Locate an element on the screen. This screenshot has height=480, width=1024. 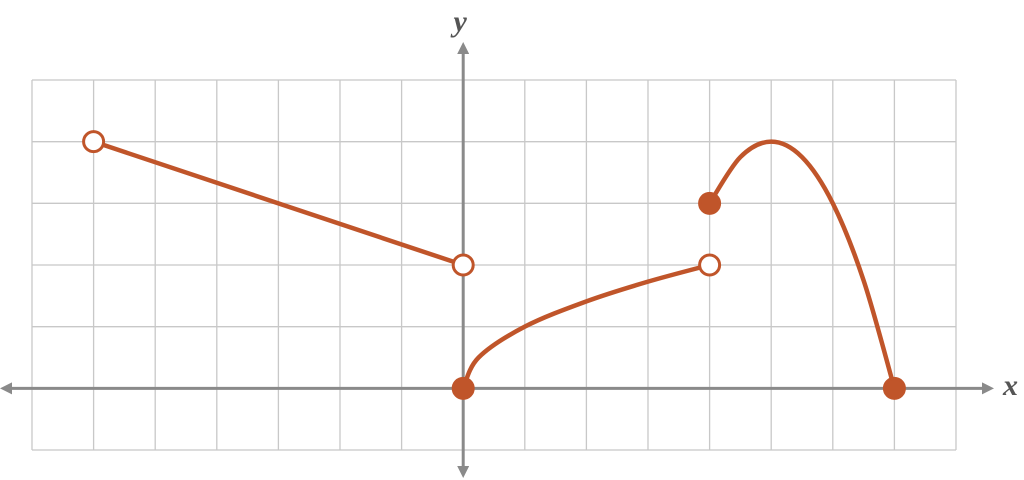
x-axis-label: x is located at coordinates (1010, 385).